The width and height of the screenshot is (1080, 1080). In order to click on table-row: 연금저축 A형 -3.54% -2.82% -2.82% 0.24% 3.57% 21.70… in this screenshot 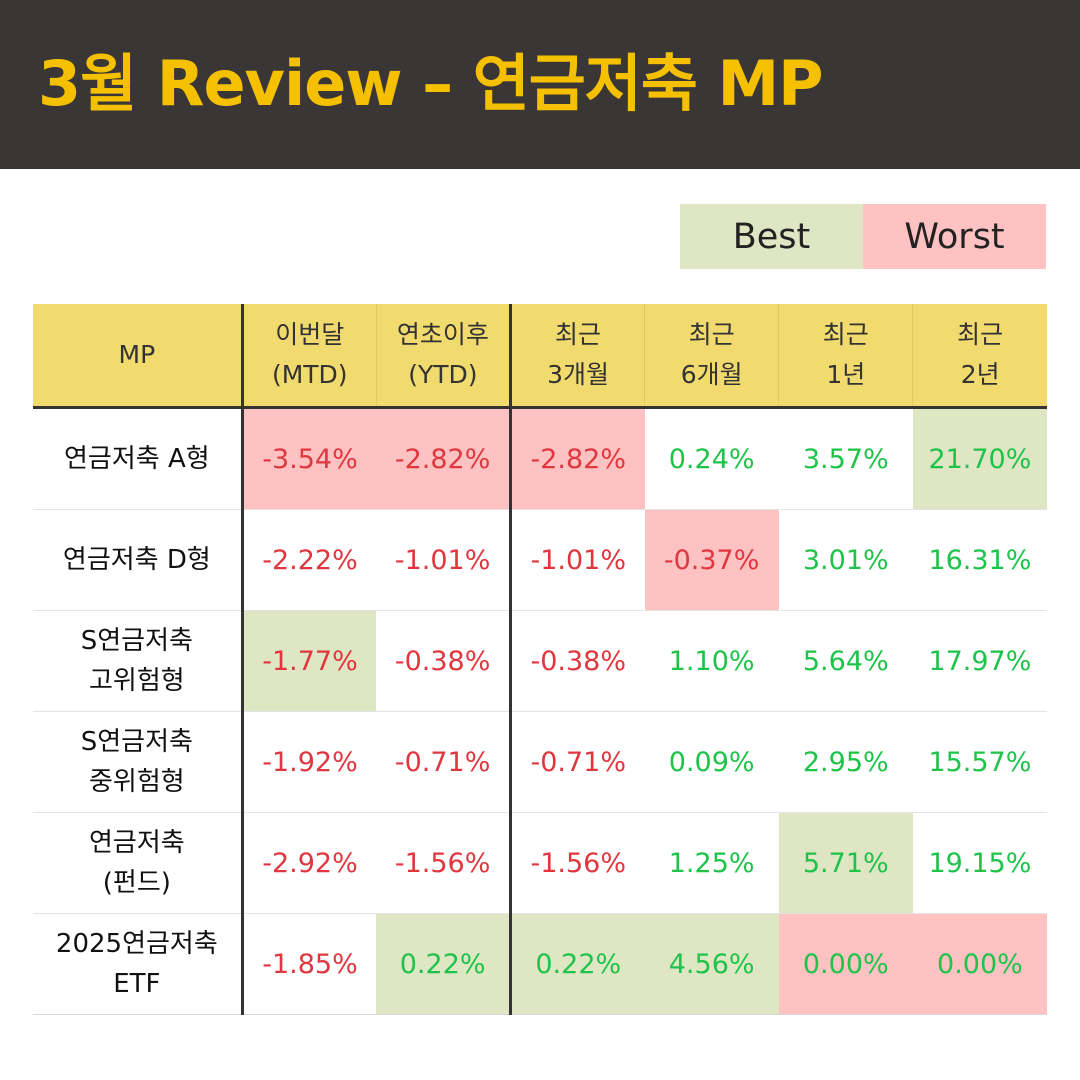, I will do `click(540, 458)`.